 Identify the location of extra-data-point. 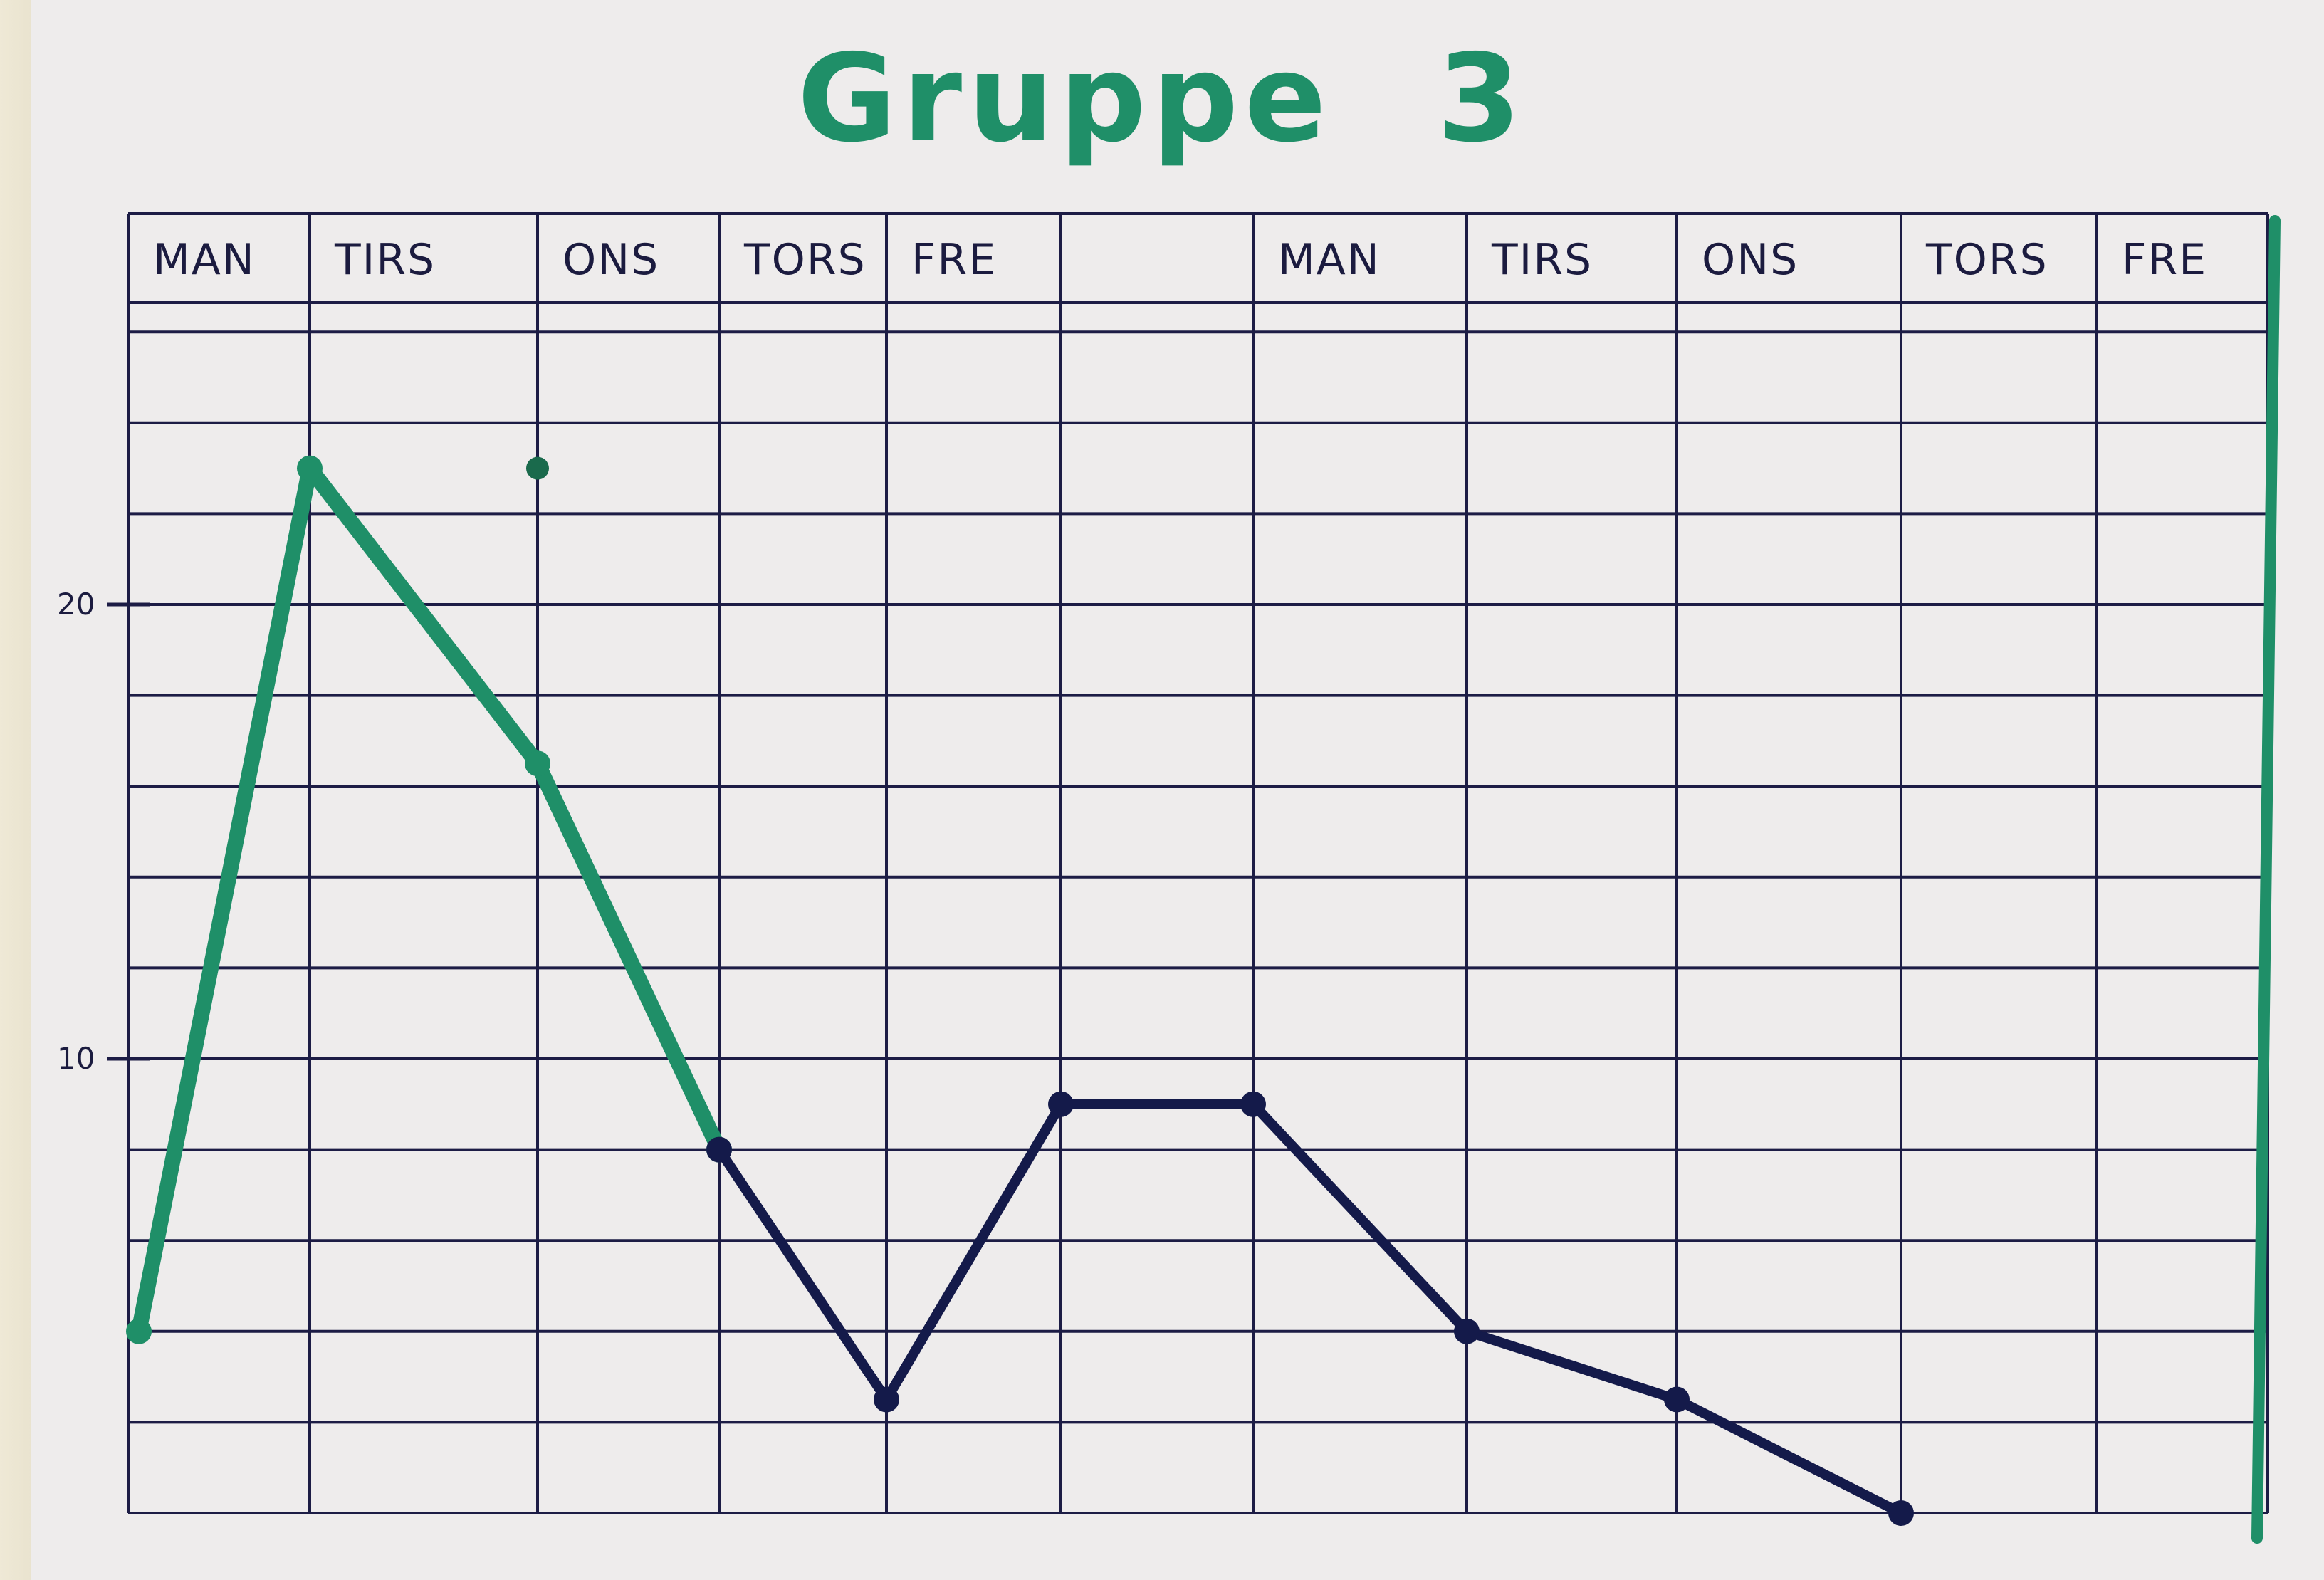
(537, 468).